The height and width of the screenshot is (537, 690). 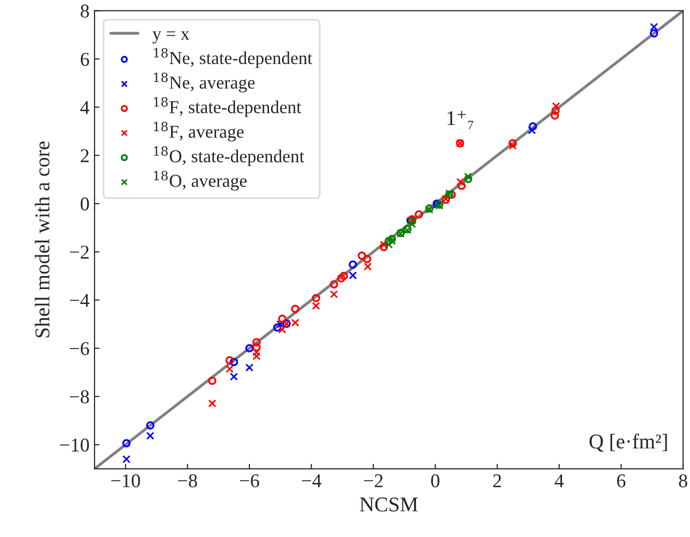 What do you see at coordinates (228, 107) in the screenshot?
I see `legend-label: $^{18}$F, state-dependent` at bounding box center [228, 107].